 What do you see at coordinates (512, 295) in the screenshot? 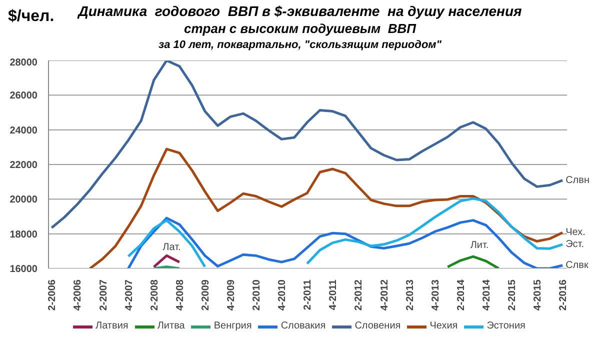
I see `x-tick-label: 2-2015` at bounding box center [512, 295].